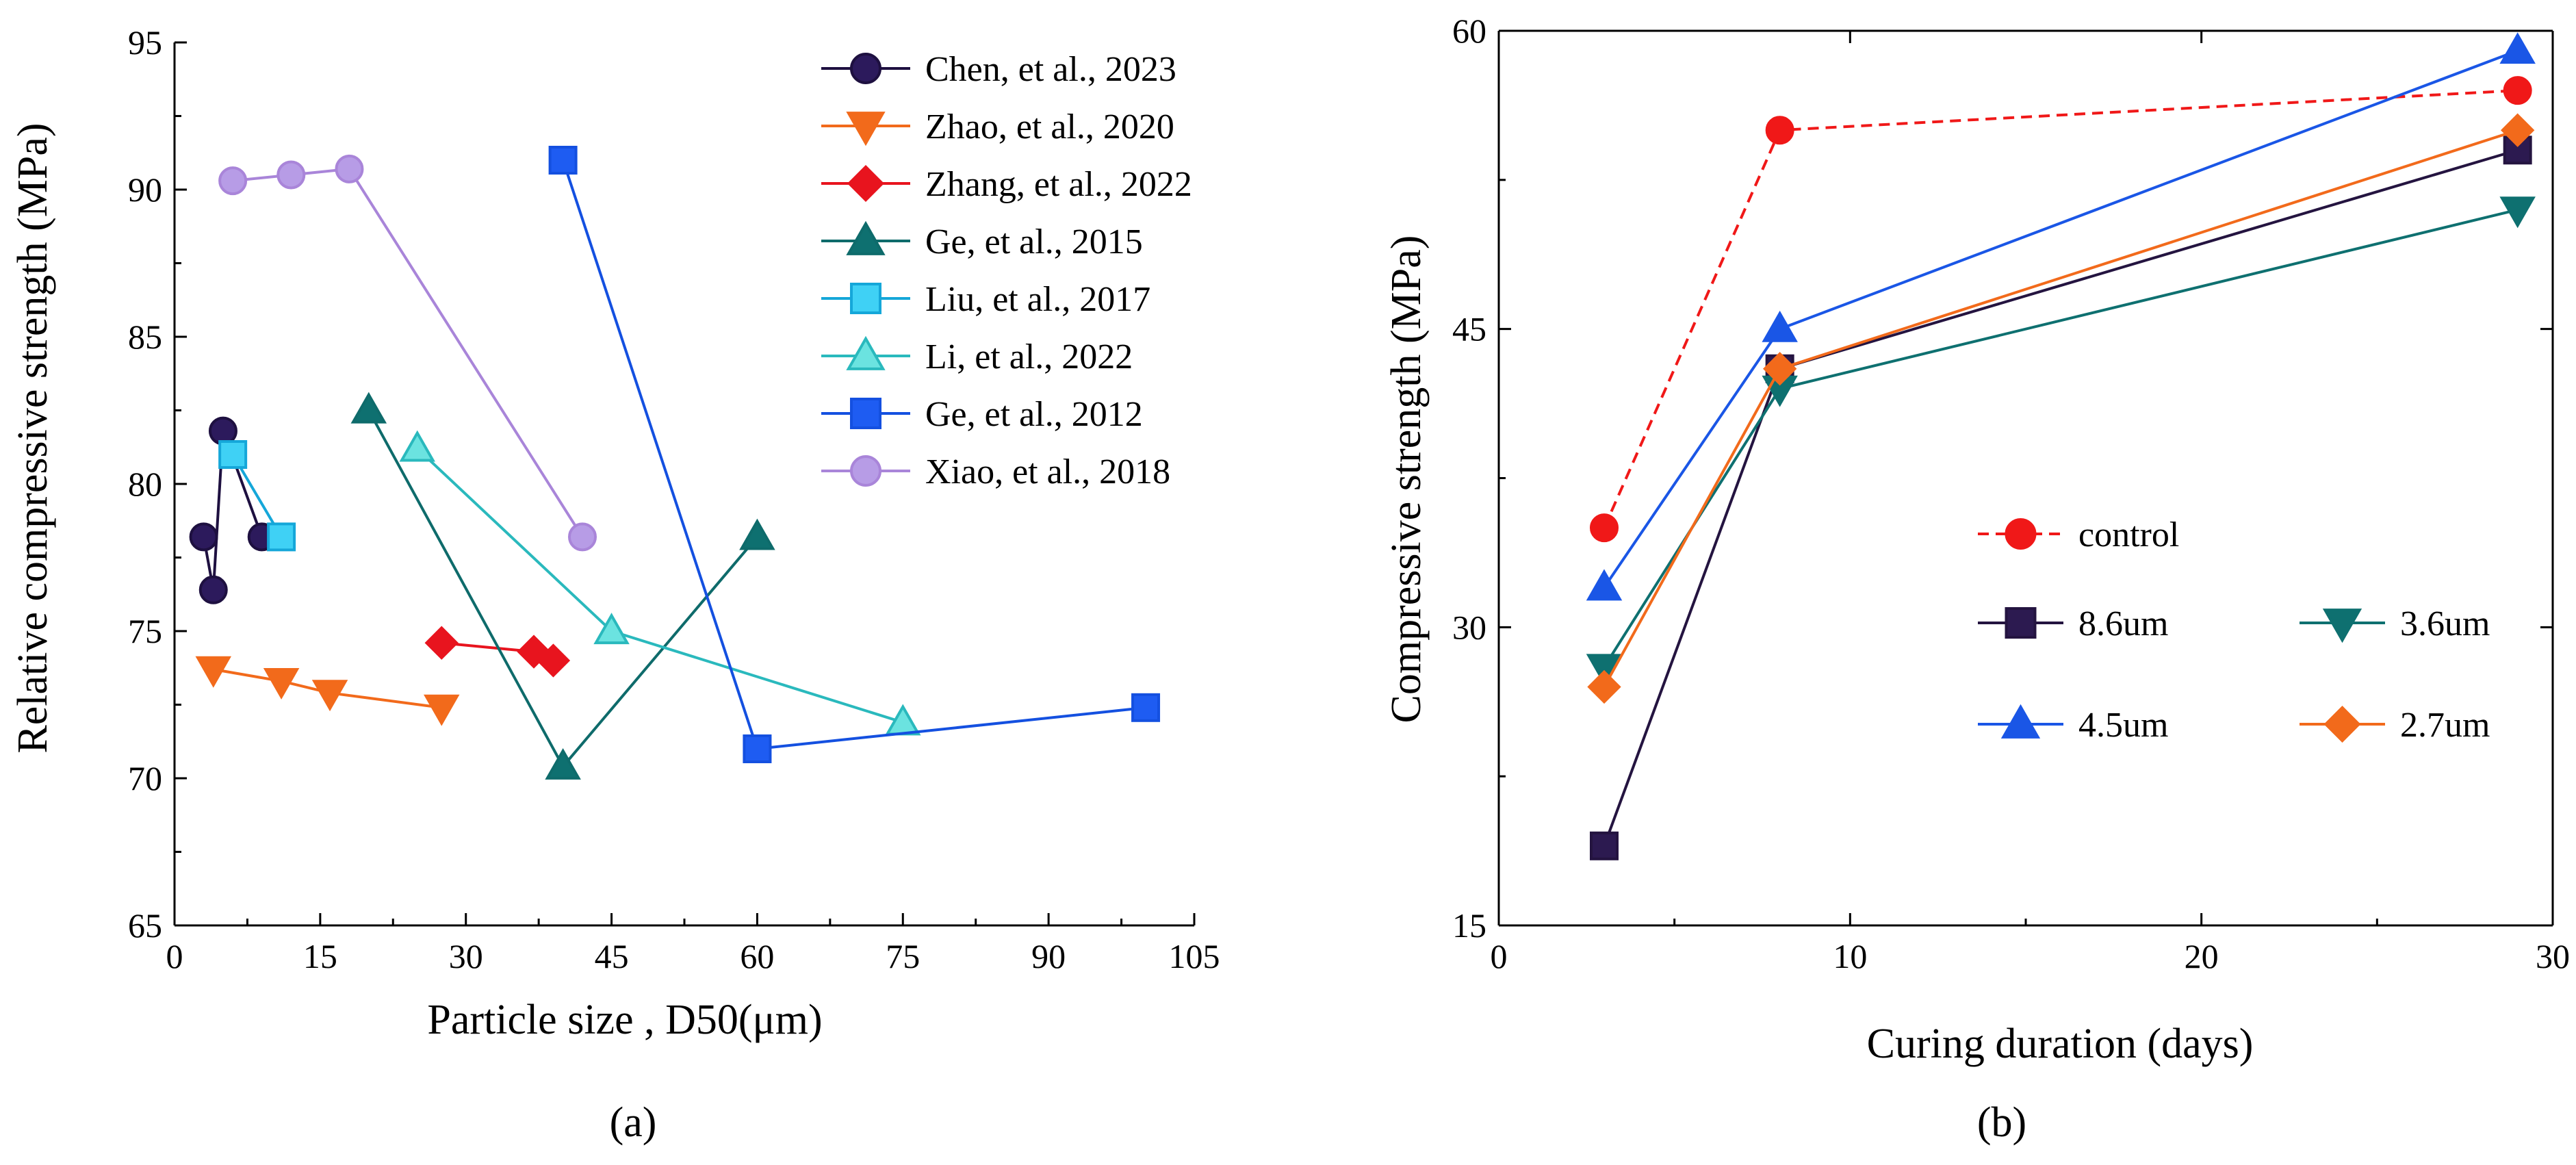 This screenshot has height=1165, width=2576. What do you see at coordinates (145, 337) in the screenshot?
I see `panel-a-y-tick-label: 85` at bounding box center [145, 337].